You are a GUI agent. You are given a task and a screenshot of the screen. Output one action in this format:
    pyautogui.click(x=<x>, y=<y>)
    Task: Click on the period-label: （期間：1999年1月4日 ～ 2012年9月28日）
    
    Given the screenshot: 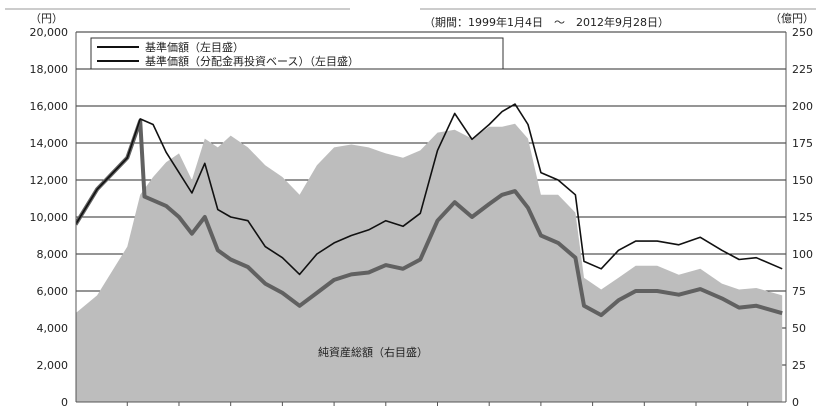 What is the action you would take?
    pyautogui.click(x=546, y=22)
    